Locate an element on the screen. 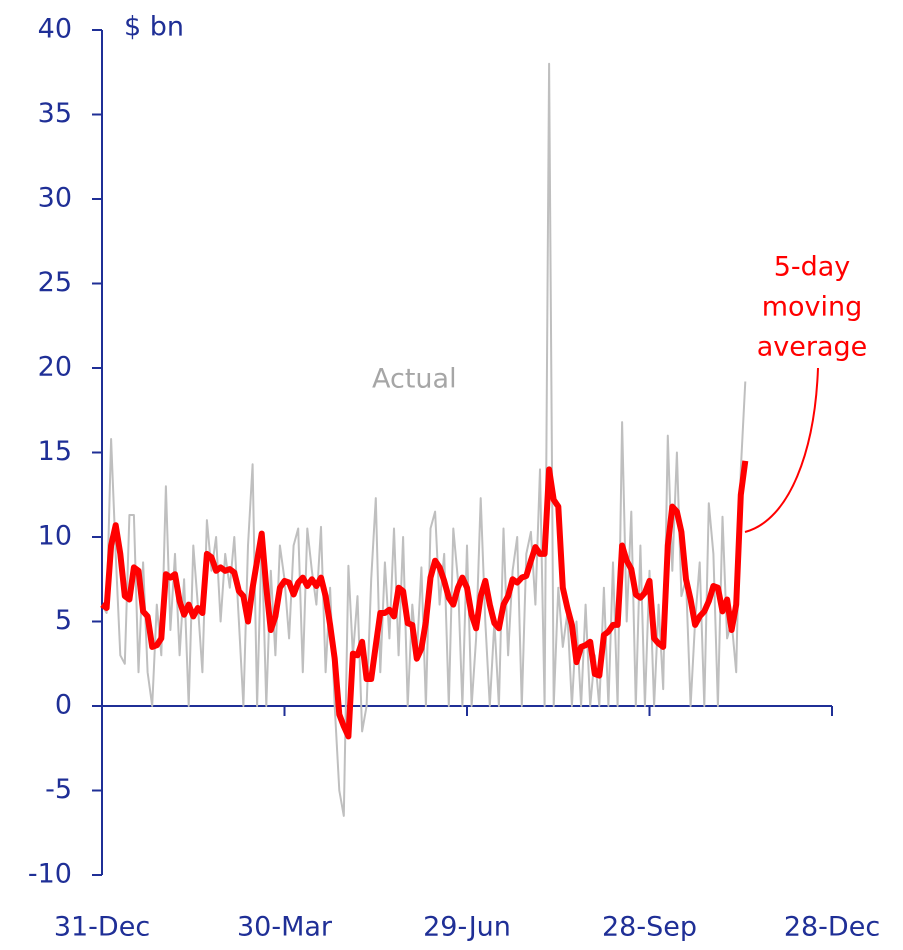 The width and height of the screenshot is (903, 950). y-tick-label: -10 is located at coordinates (50, 874).